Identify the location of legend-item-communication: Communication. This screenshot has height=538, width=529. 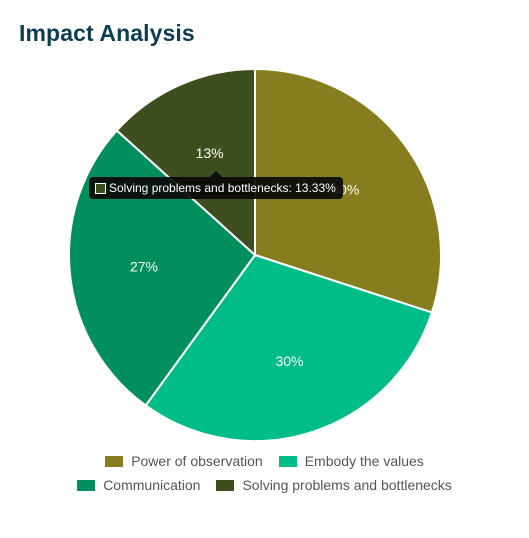
(138, 485).